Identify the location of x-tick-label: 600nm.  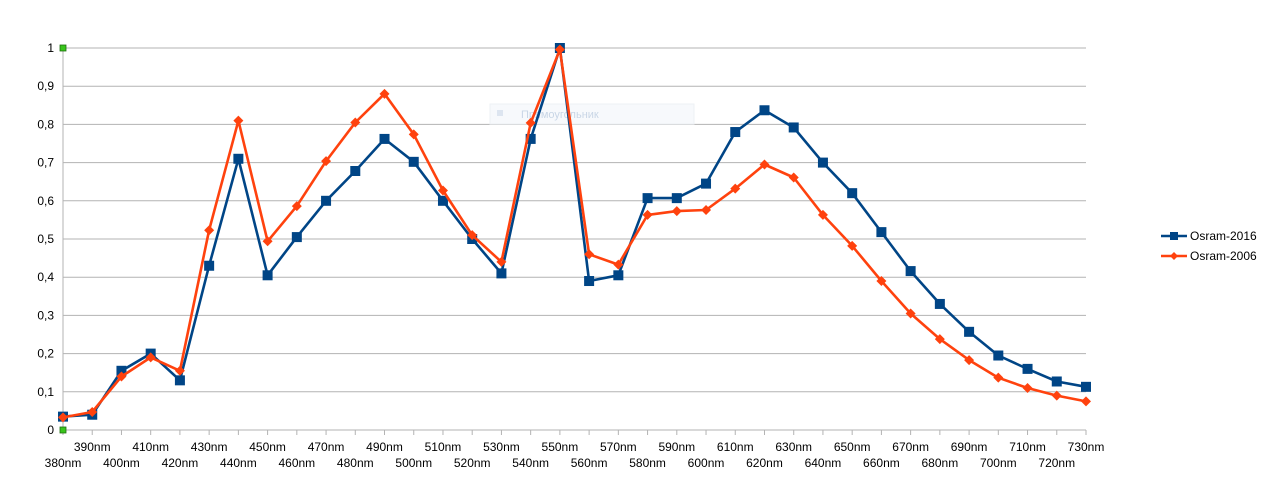
(706, 463).